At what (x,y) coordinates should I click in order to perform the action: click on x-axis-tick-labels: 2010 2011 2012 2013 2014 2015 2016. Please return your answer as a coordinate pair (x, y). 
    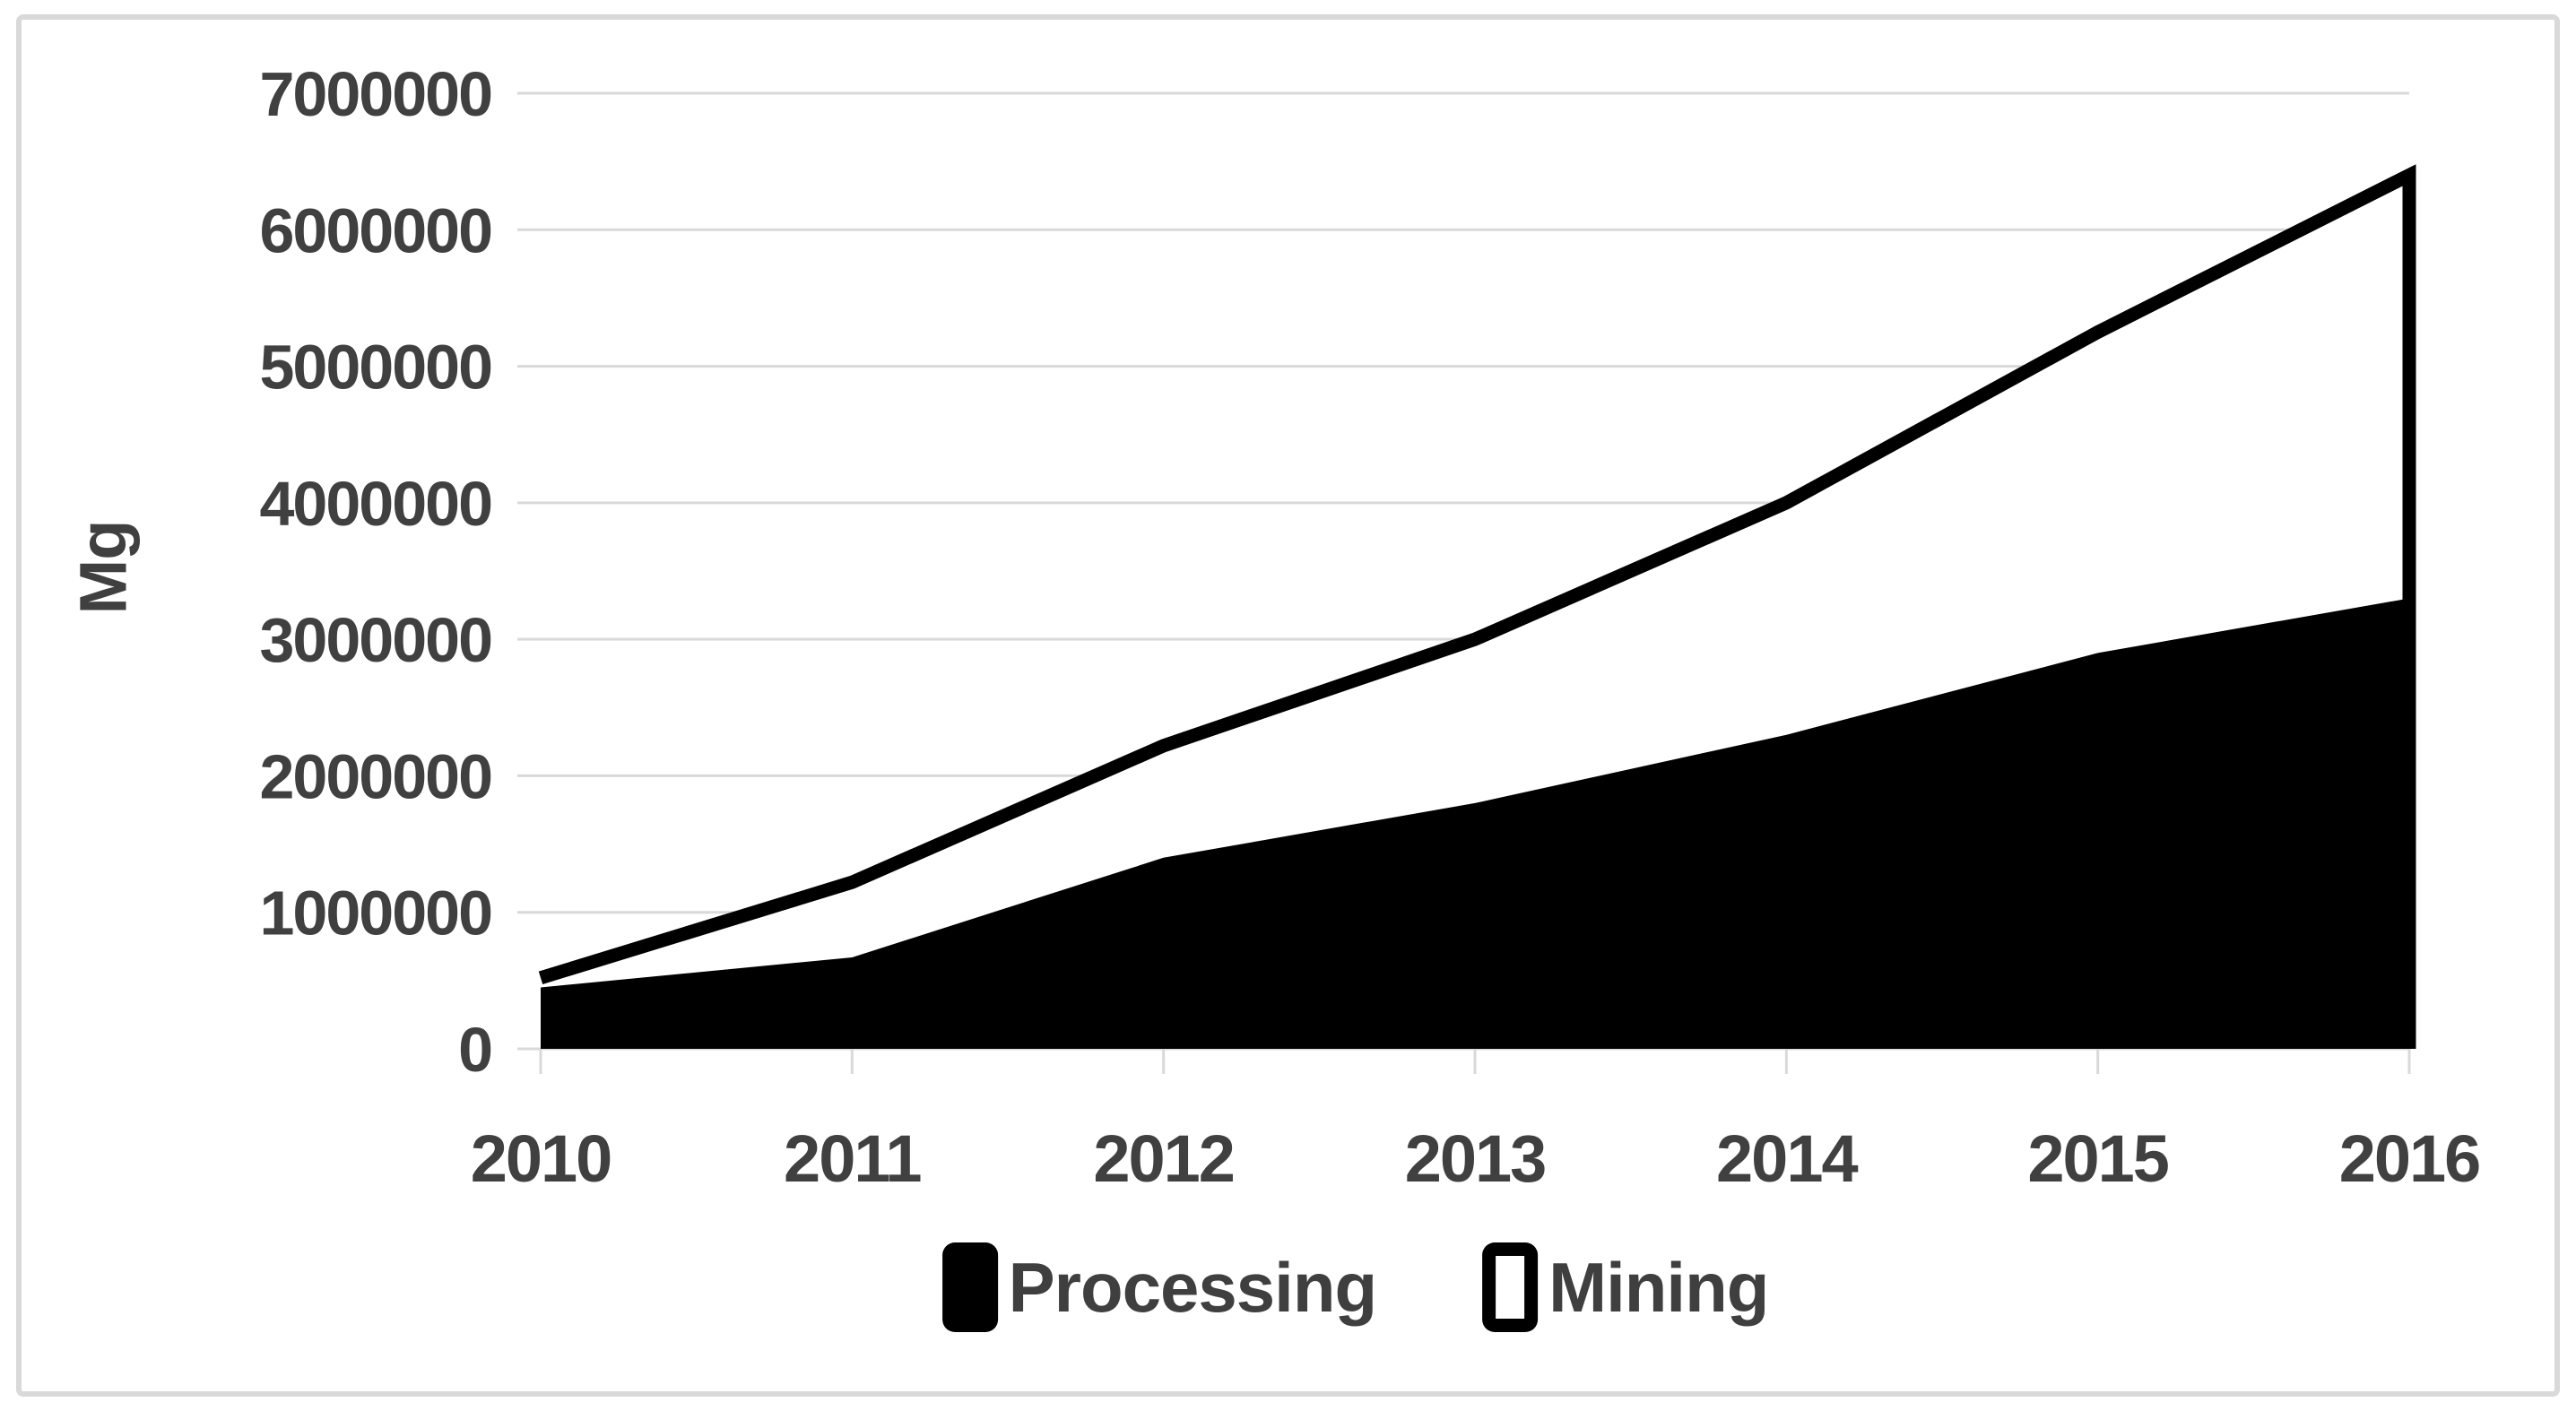
    Looking at the image, I should click on (1476, 1158).